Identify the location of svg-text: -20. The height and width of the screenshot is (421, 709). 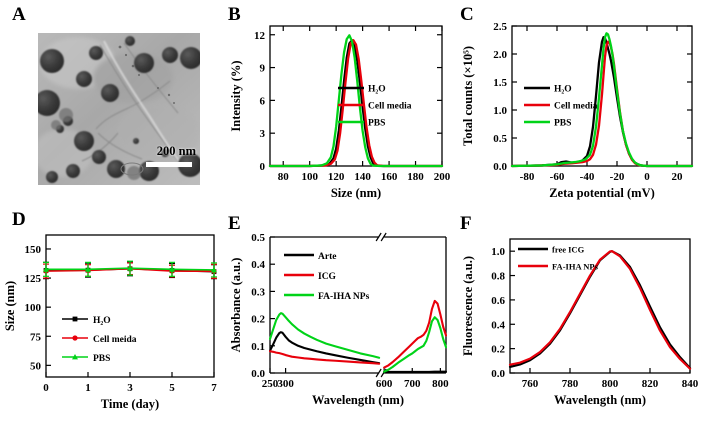
(617, 177).